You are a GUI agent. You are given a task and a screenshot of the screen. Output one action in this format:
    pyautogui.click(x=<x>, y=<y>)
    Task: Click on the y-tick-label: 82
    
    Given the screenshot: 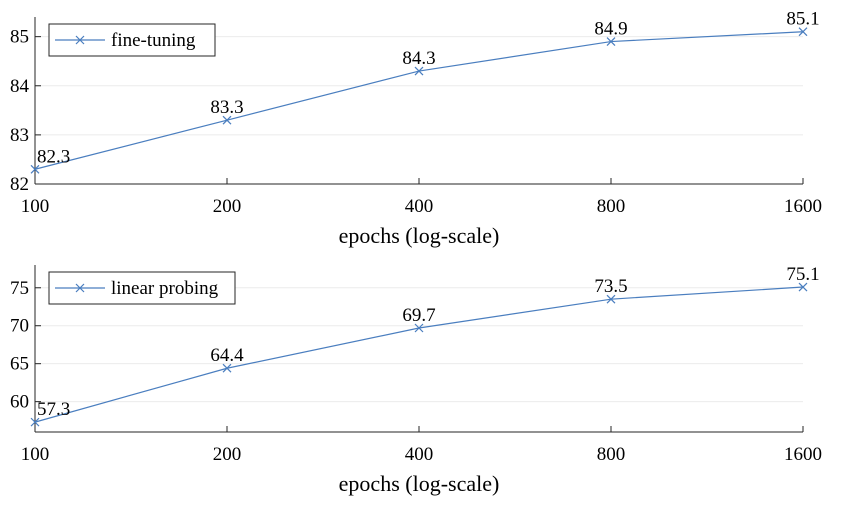 What is the action you would take?
    pyautogui.click(x=19, y=184)
    